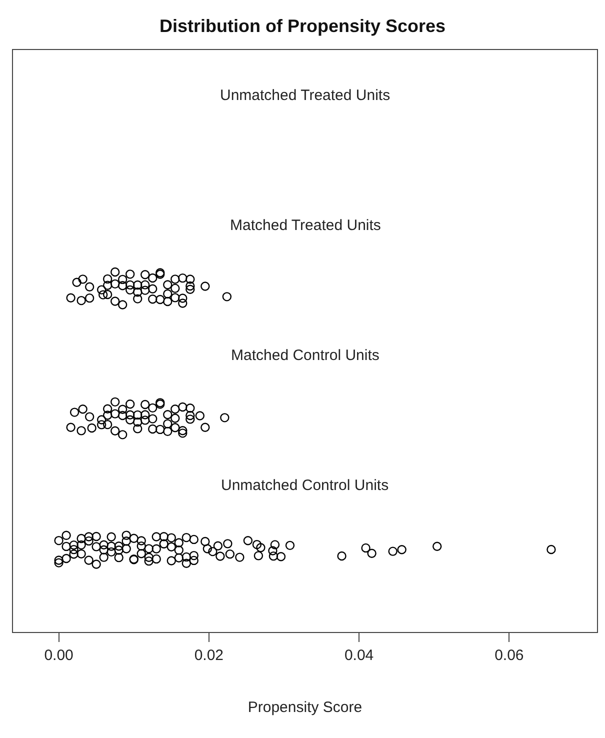 The image size is (605, 738). Describe the element at coordinates (209, 655) in the screenshot. I see `x-tick-label: 0.02` at that location.